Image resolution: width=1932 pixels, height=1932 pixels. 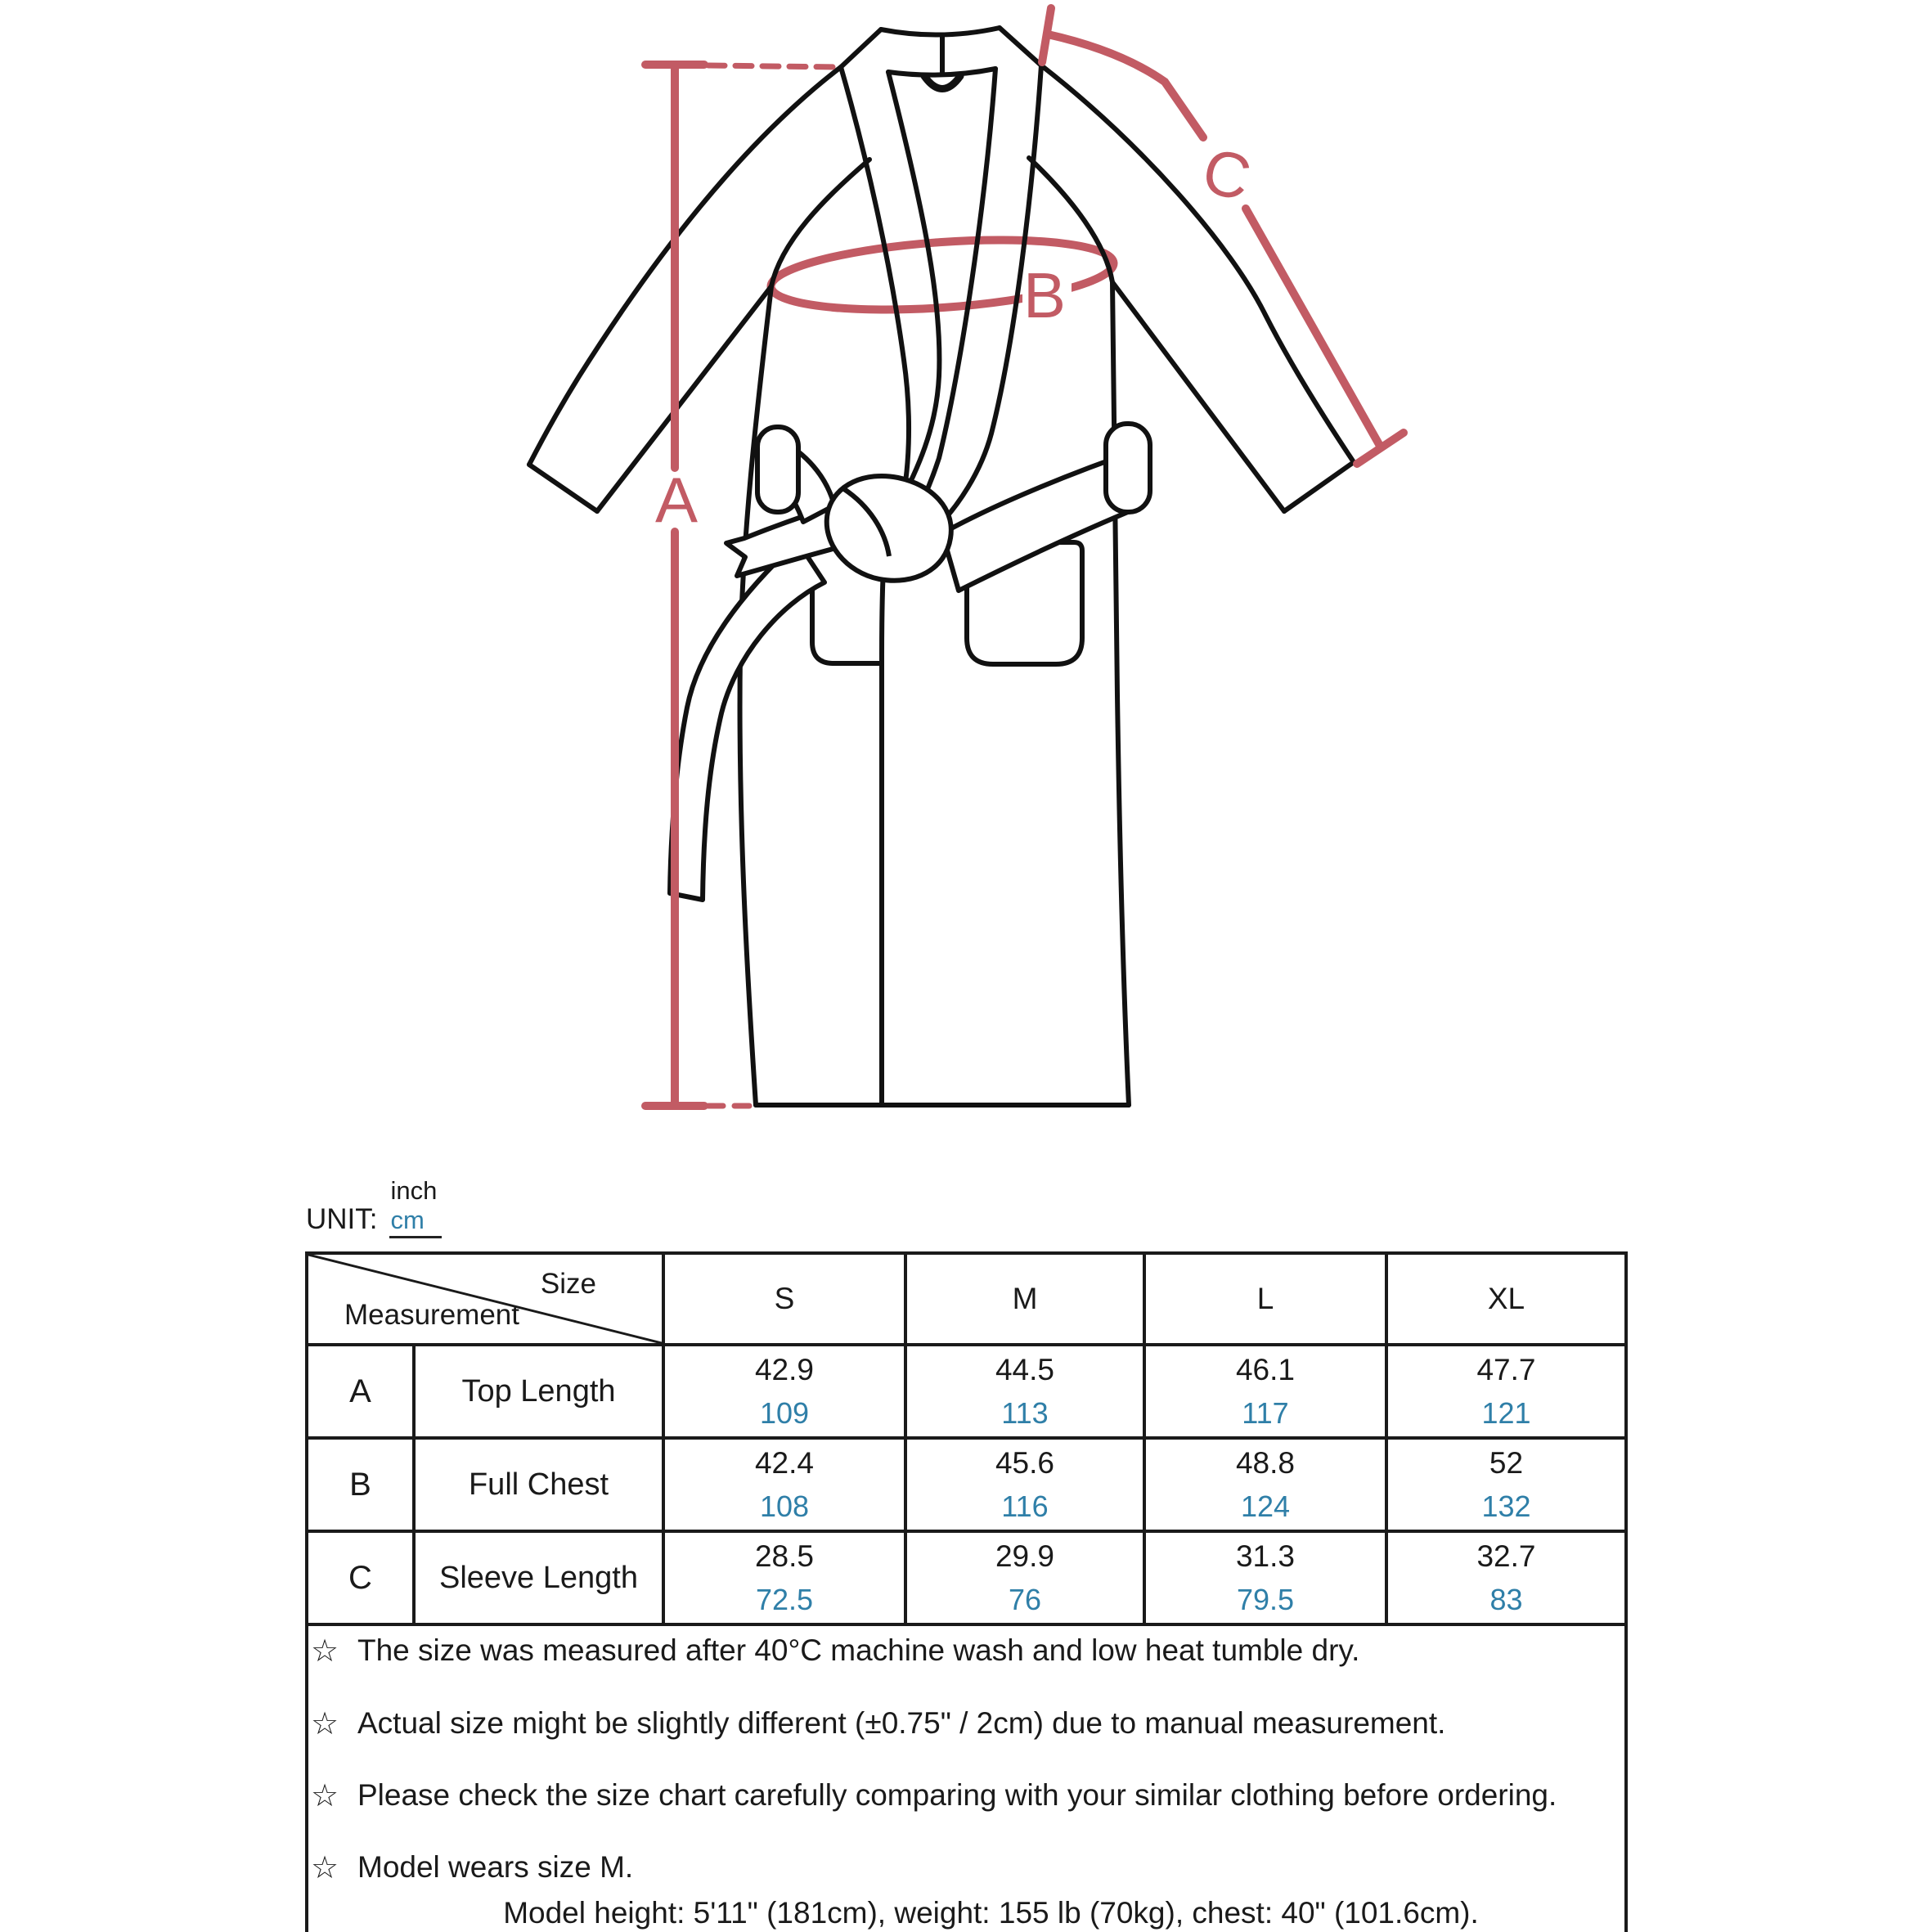 I want to click on cm-value: 116, so click(x=1025, y=1506).